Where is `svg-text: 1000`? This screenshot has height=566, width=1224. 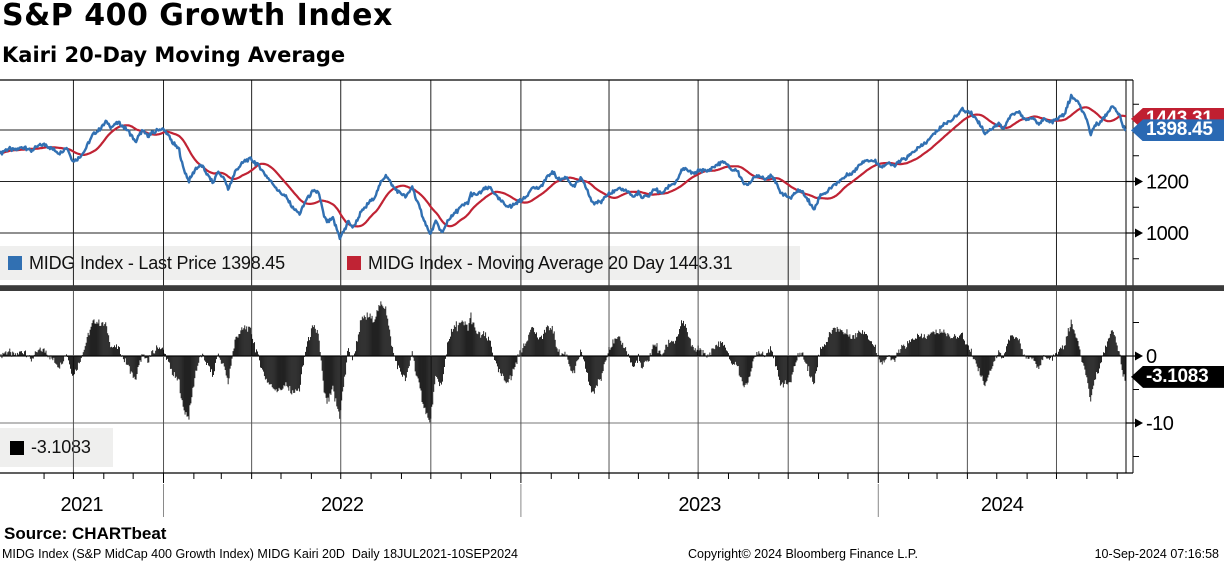 svg-text: 1000 is located at coordinates (1167, 234).